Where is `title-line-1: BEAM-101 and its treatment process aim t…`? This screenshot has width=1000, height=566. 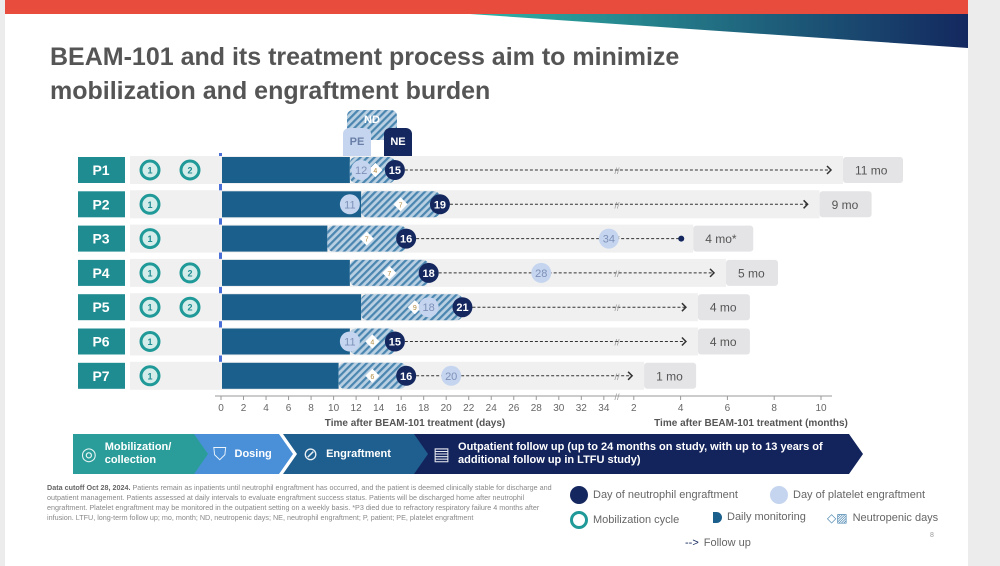
title-line-1: BEAM-101 and its treatment process aim t… is located at coordinates (365, 57).